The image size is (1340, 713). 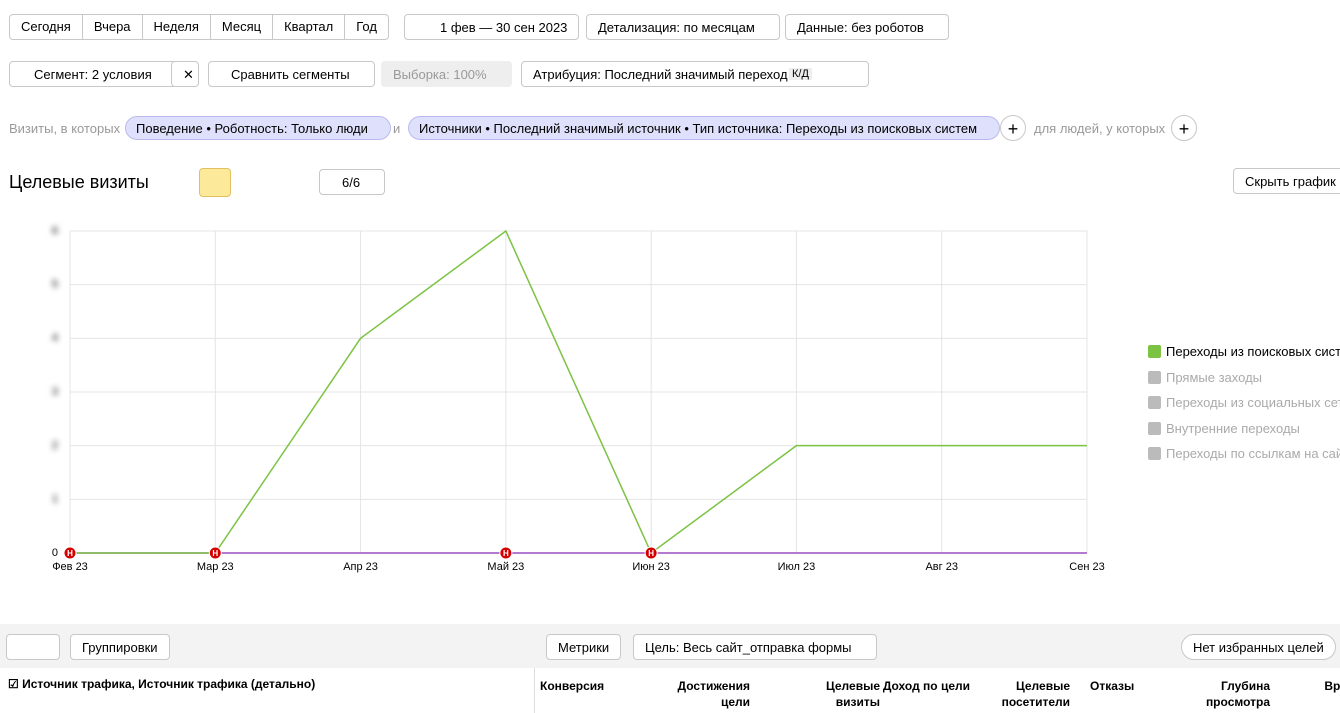 I want to click on legend-item: Прямые заходы, so click(x=1205, y=377).